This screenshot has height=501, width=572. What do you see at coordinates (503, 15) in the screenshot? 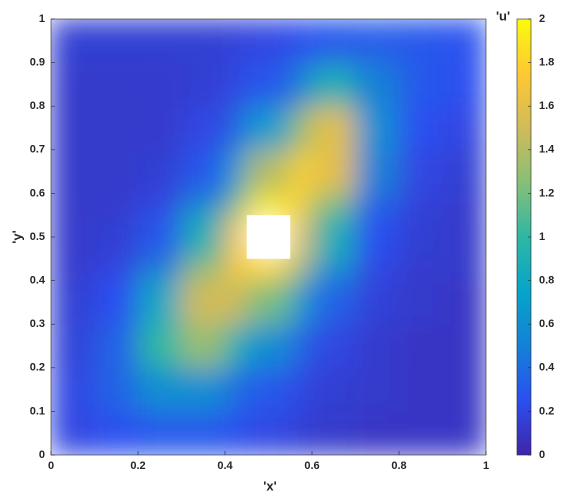
I see `colorbar-label: 'u'` at bounding box center [503, 15].